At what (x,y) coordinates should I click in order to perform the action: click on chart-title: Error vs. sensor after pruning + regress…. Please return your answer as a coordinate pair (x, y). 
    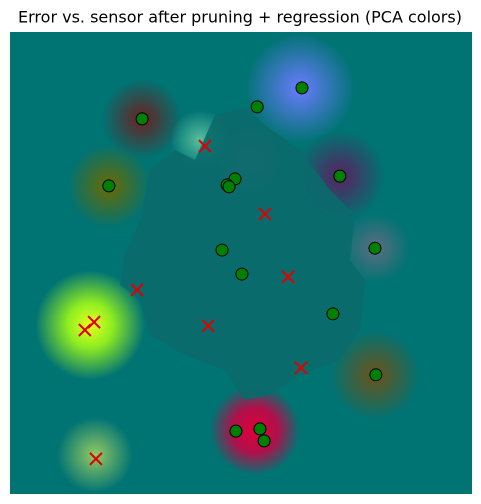
    Looking at the image, I should click on (240, 17).